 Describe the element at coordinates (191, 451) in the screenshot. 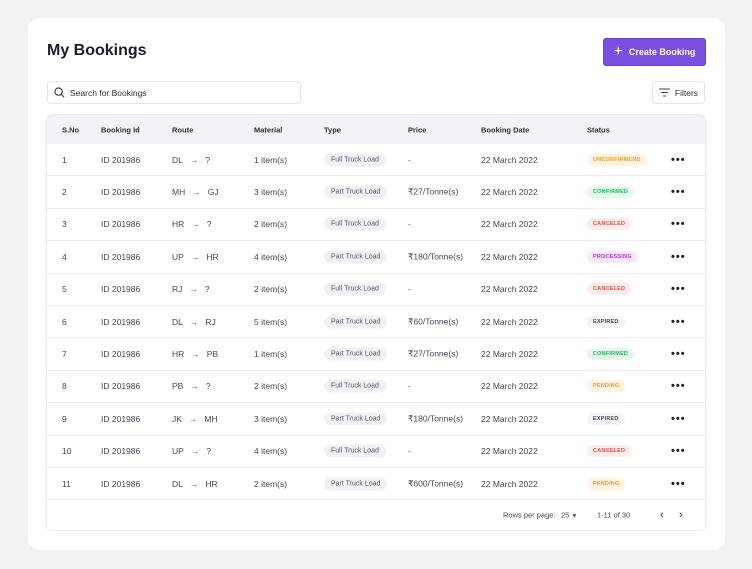

I see `route: UP →?` at that location.